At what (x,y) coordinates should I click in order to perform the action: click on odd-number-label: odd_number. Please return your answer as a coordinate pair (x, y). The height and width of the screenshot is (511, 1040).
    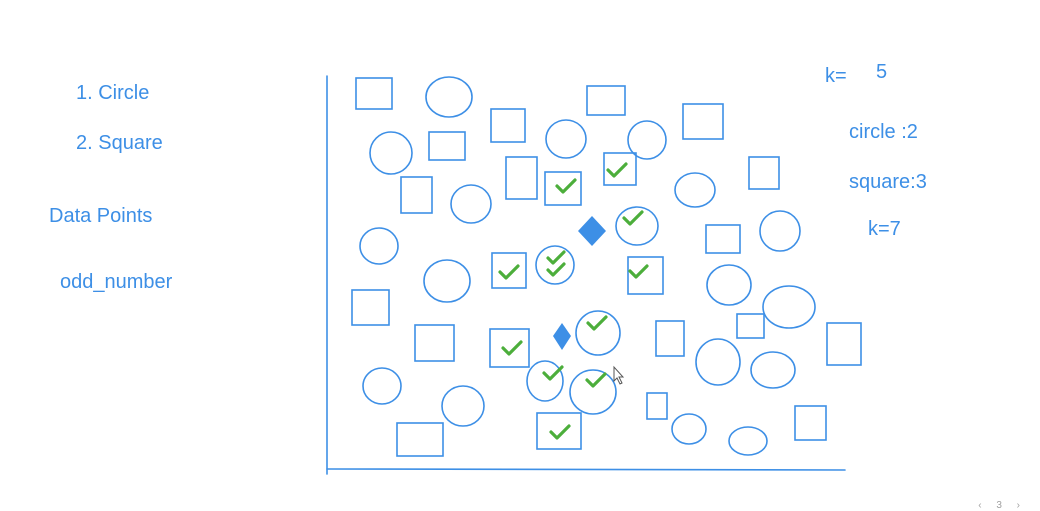
    Looking at the image, I should click on (116, 282).